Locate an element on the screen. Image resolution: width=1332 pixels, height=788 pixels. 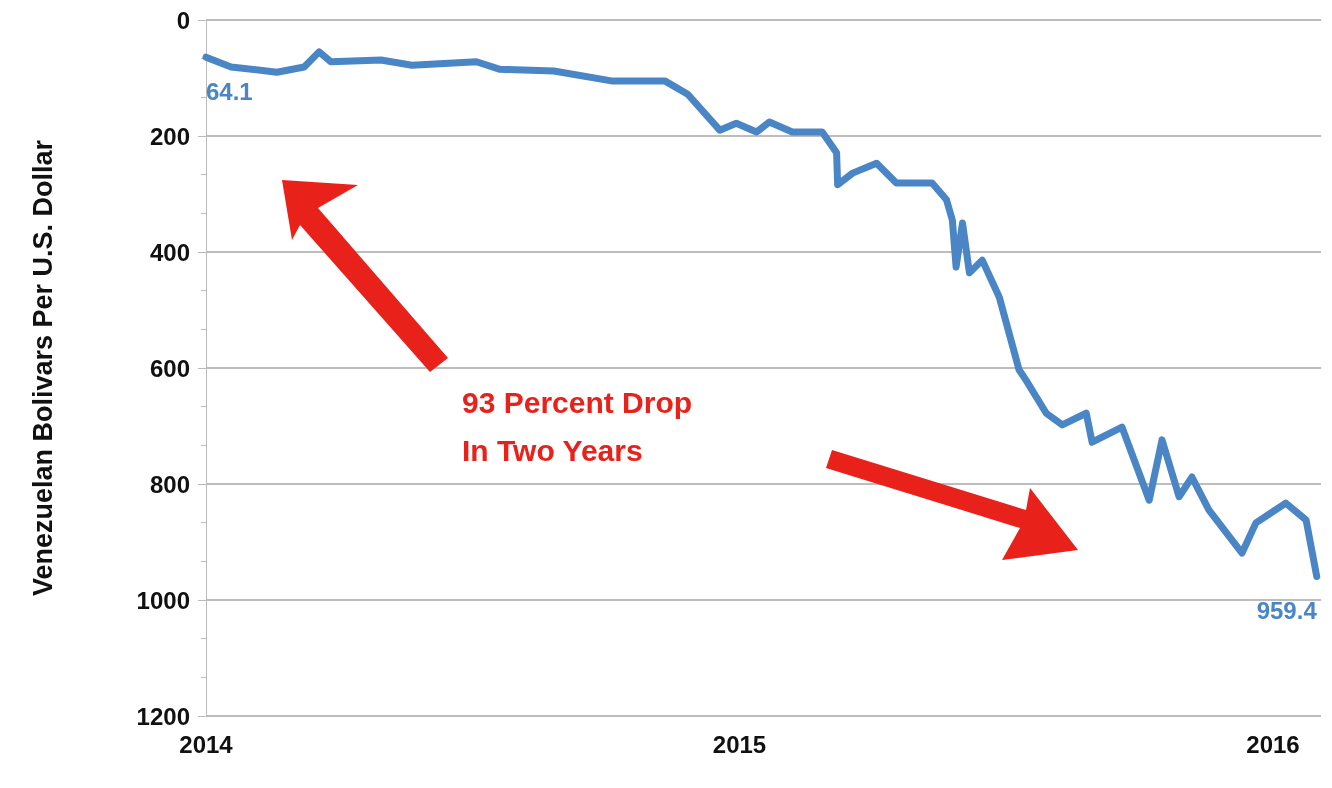
x-tick-label: 2016 is located at coordinates (1273, 744).